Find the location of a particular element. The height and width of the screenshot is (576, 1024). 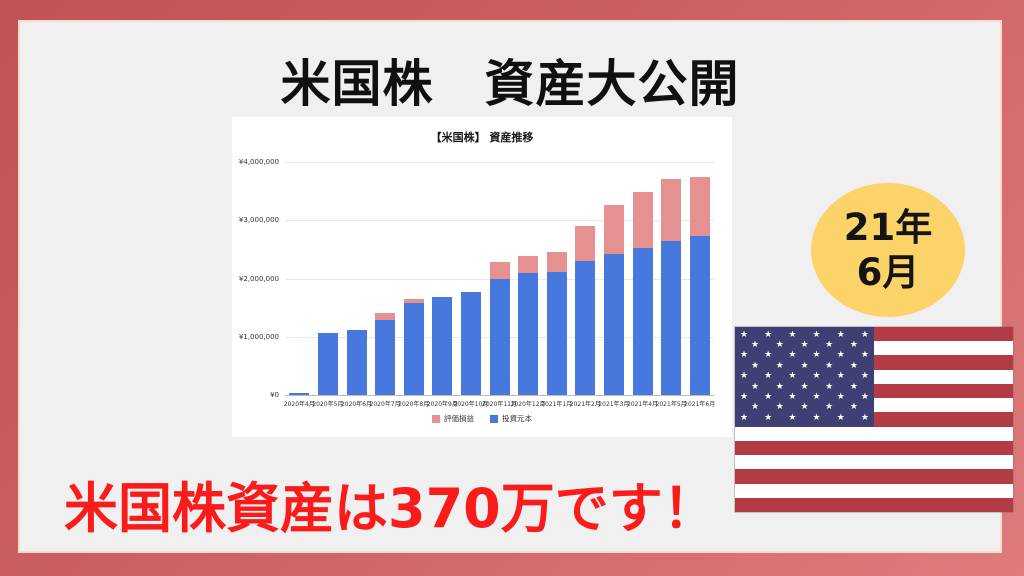

page-title: 米国株 資産大公開 is located at coordinates (510, 84).